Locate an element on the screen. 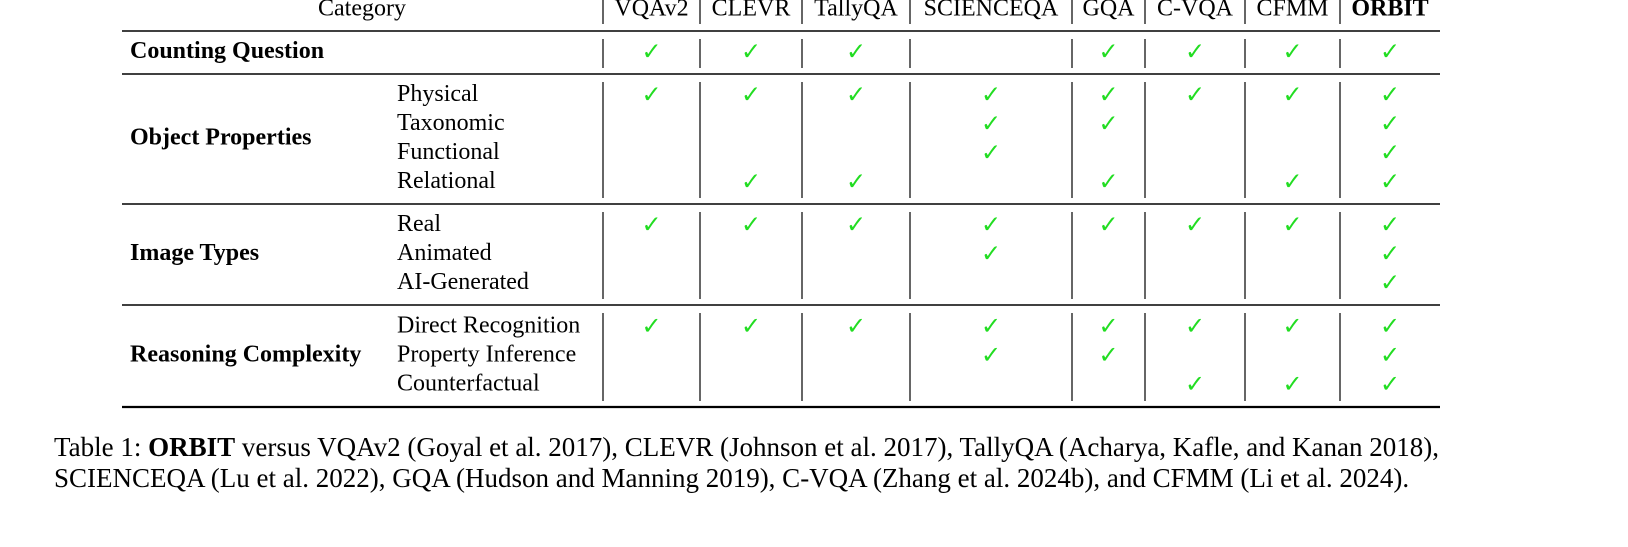  column-header: VQAv2 is located at coordinates (651, 11).